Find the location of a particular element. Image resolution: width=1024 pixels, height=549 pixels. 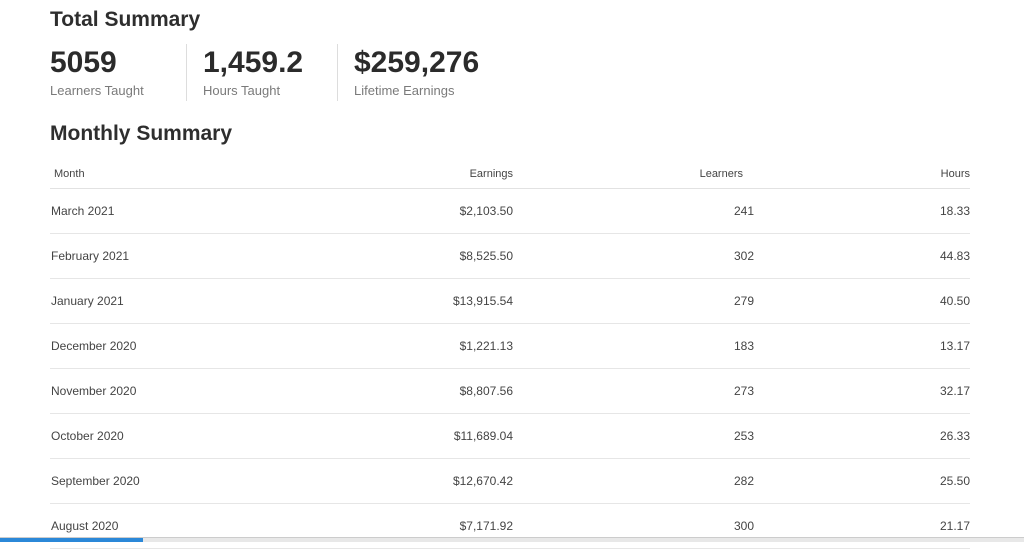

stat-hours-label: Hours Taught is located at coordinates (242, 90).